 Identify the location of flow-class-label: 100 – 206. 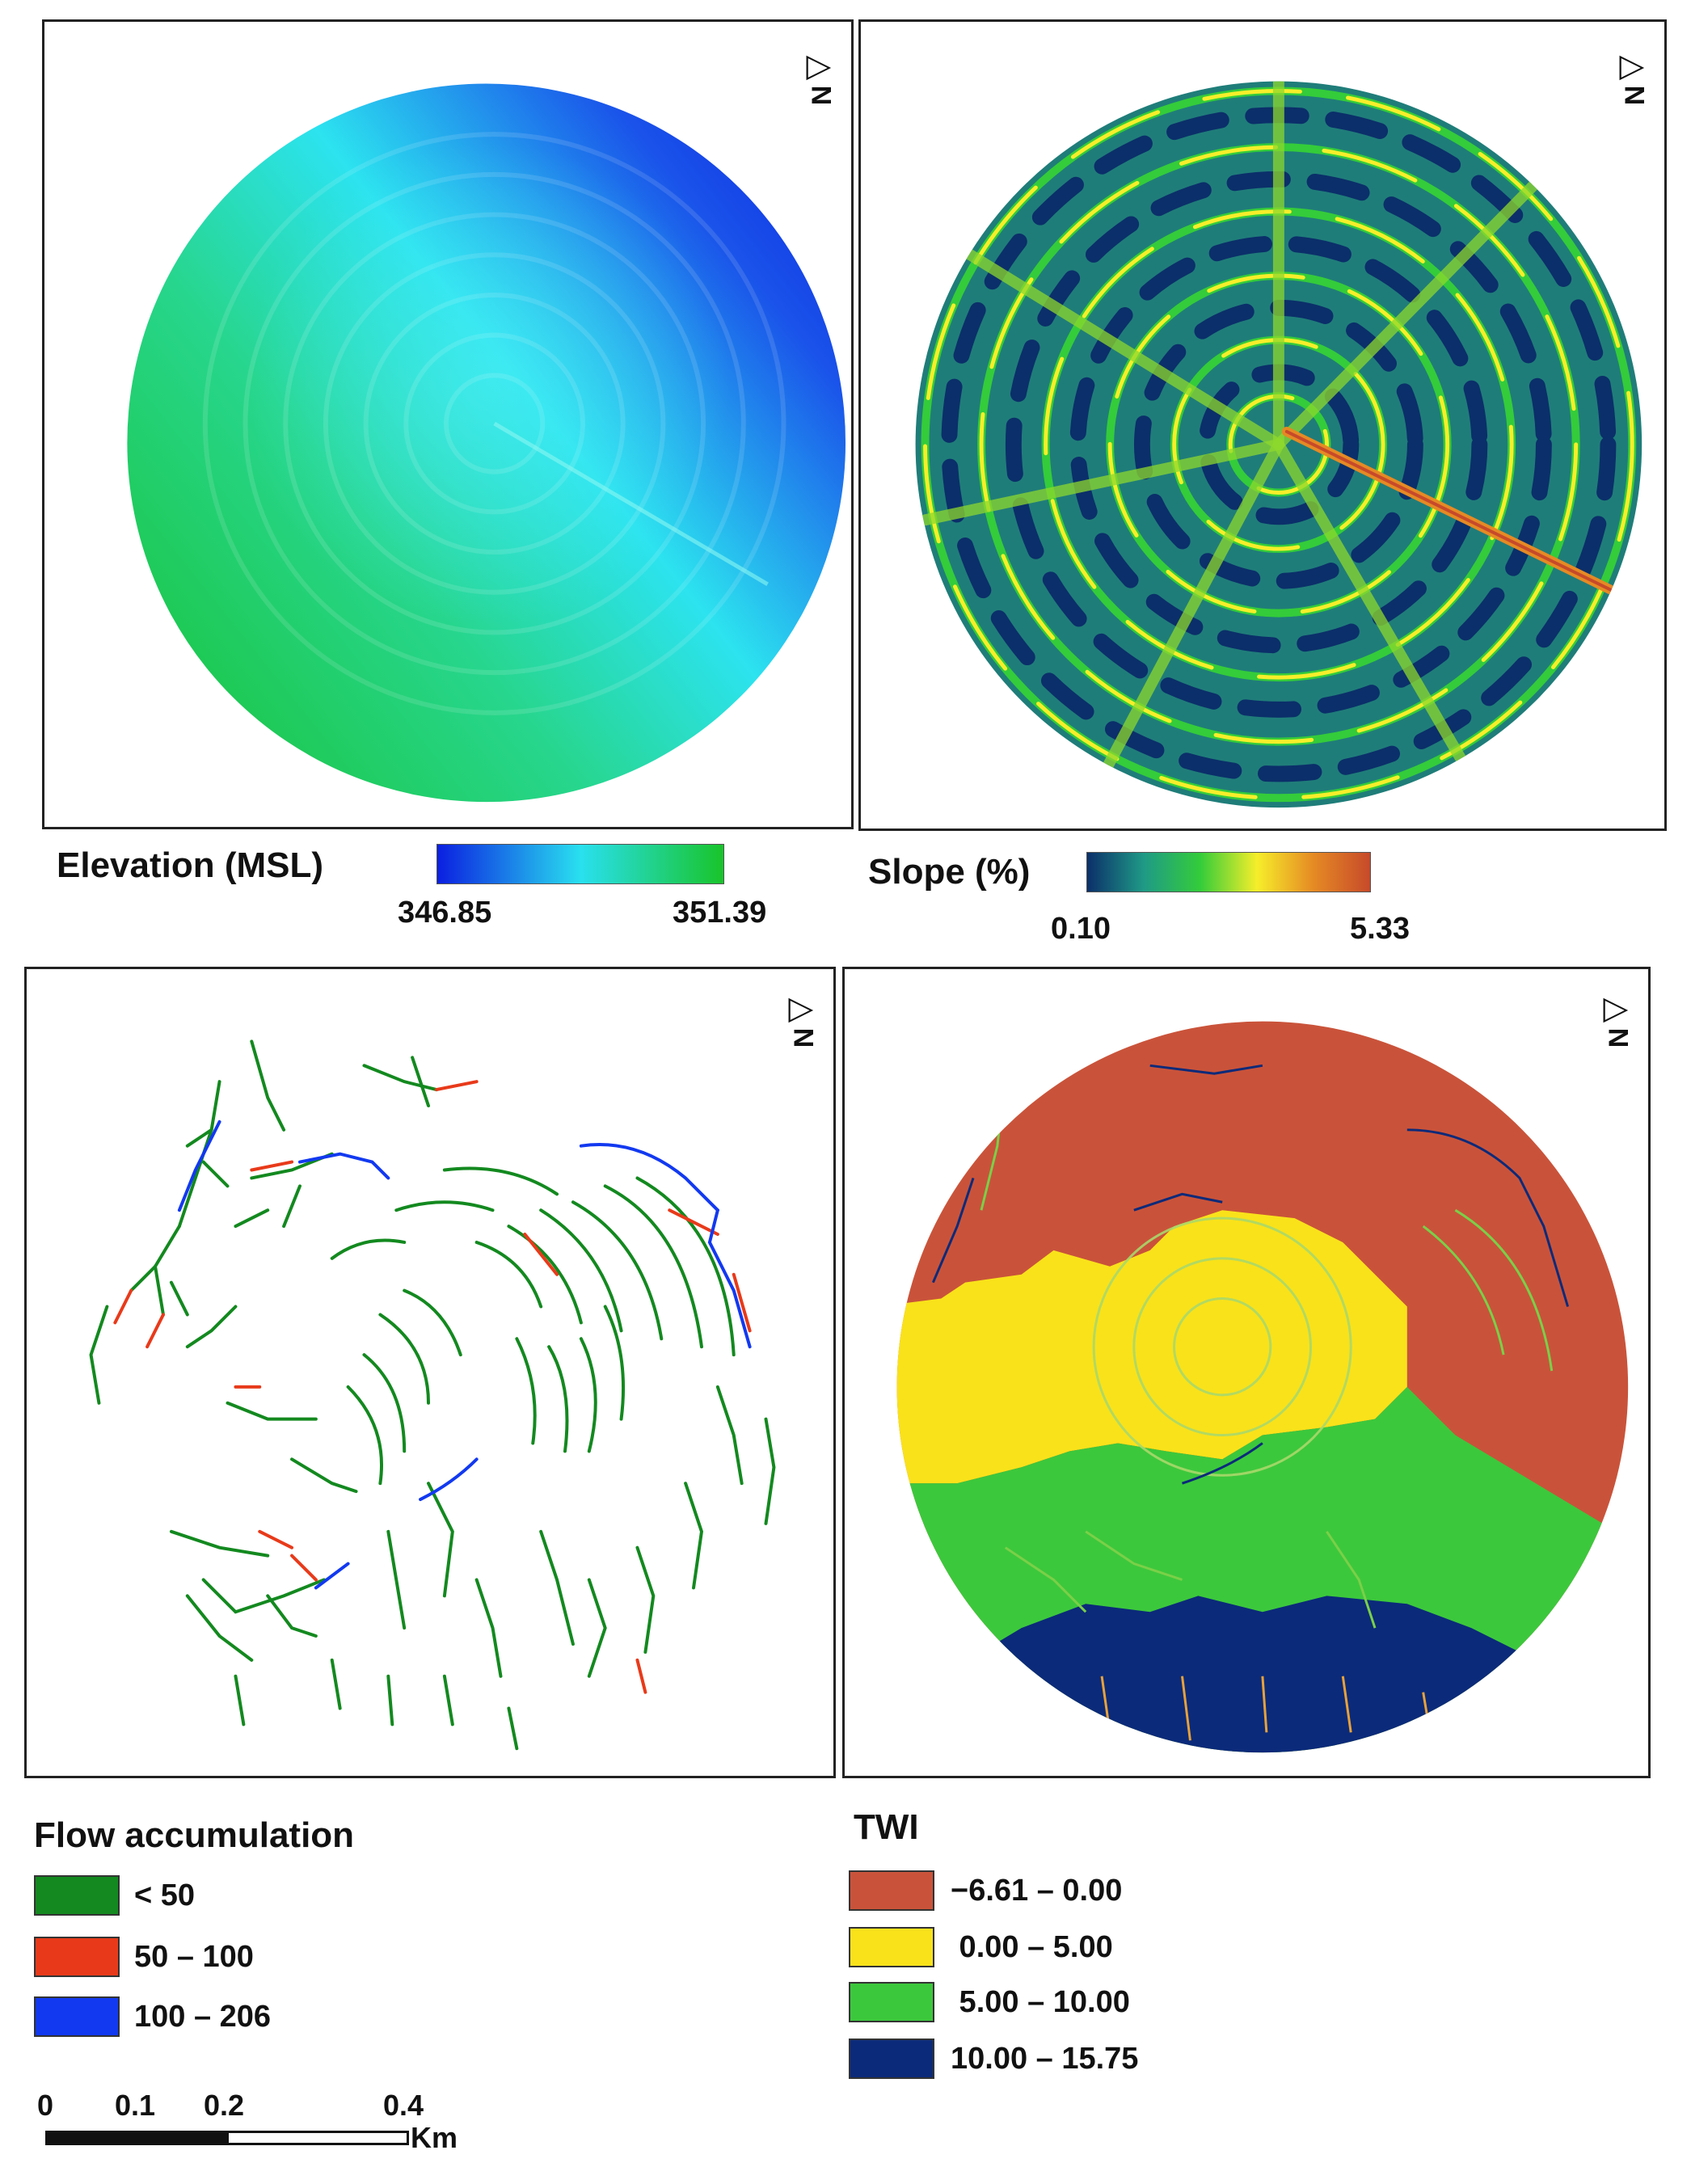
(203, 2017).